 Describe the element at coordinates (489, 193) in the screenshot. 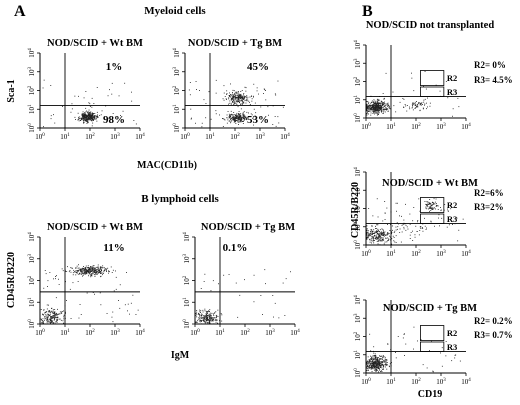

I see `gate-stat: R2=6%` at that location.